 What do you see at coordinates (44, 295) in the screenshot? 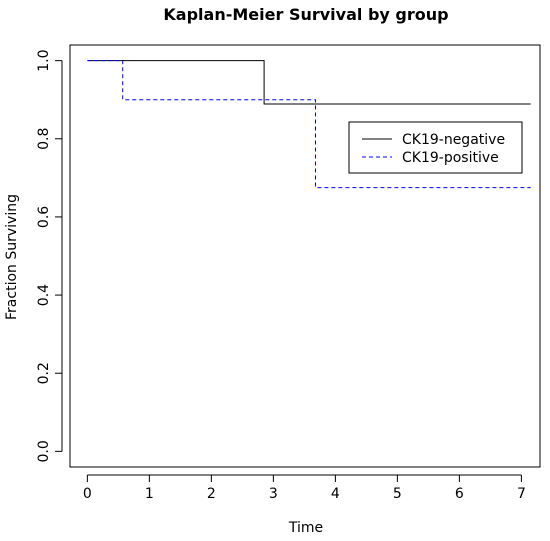
I see `y-tick-label: 0.4` at bounding box center [44, 295].